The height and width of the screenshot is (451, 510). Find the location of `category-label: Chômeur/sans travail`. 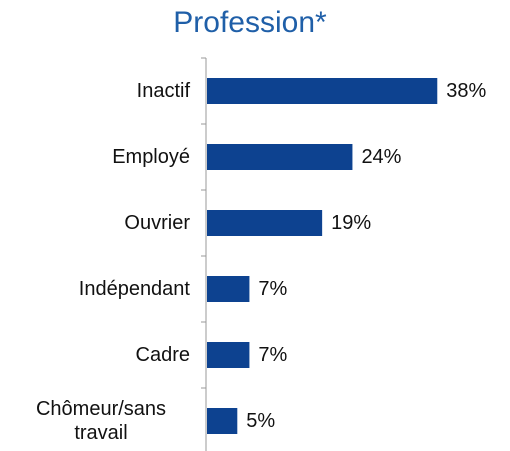

category-label: Chômeur/sans travail is located at coordinates (95, 421).